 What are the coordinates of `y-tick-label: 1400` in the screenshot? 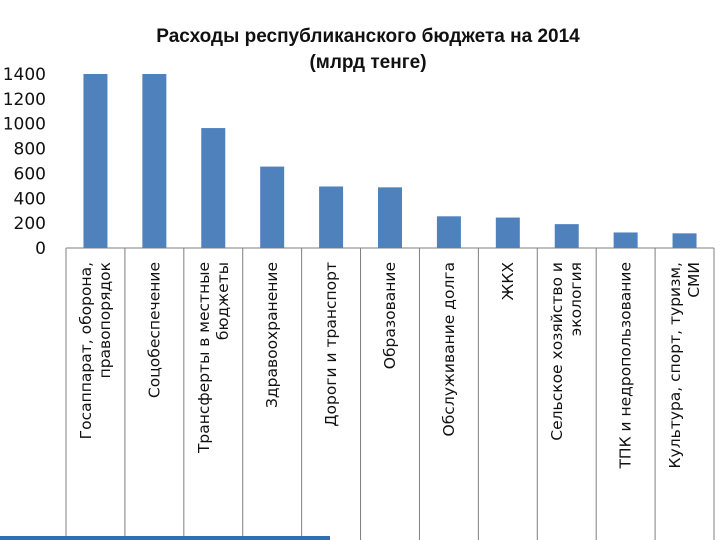 It's located at (24, 75).